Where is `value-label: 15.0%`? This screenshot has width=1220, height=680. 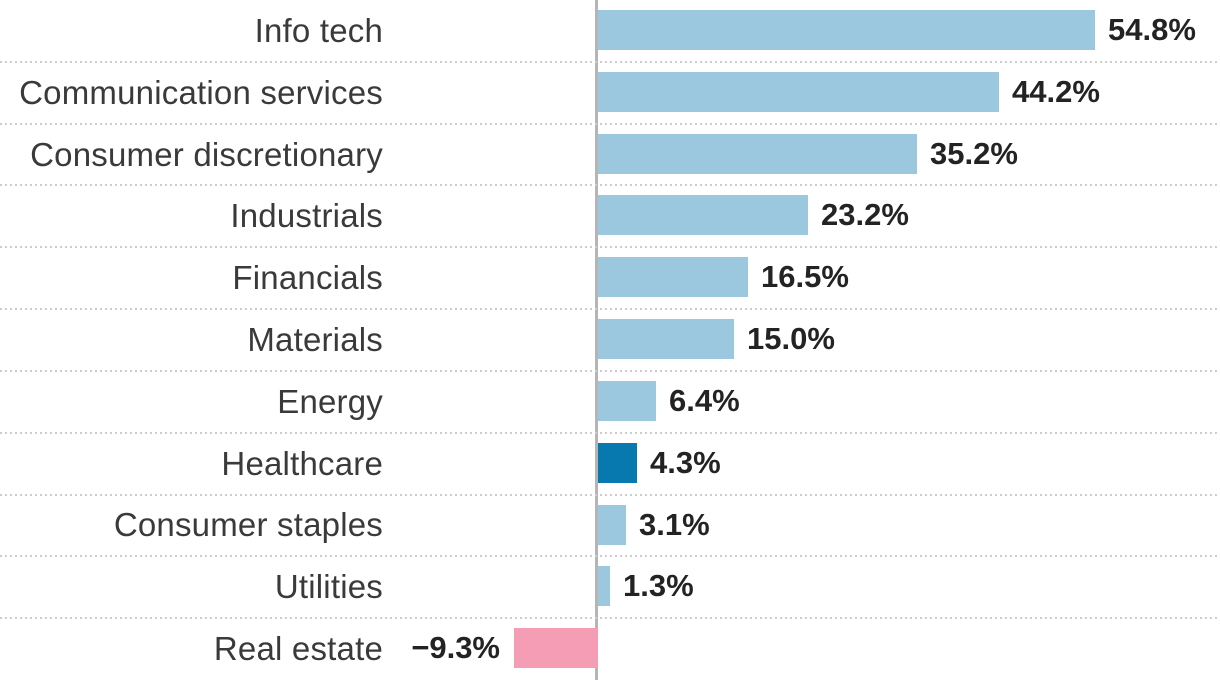
value-label: 15.0% is located at coordinates (791, 339).